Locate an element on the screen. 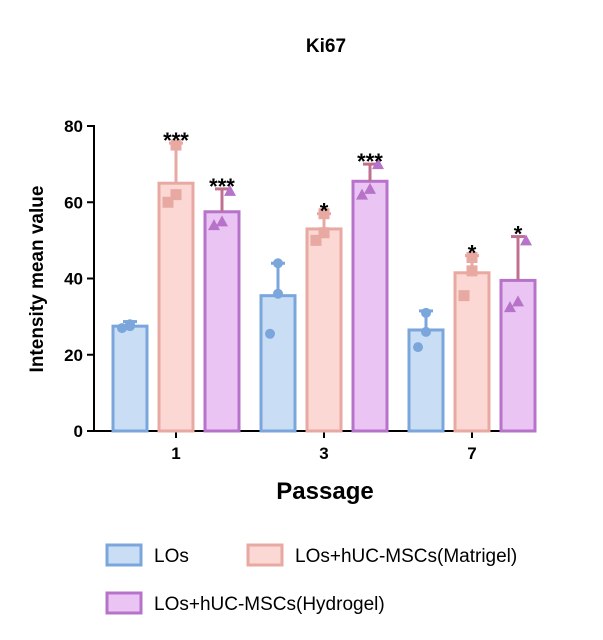 Image resolution: width=603 pixels, height=640 pixels. chart-title: Ki67 is located at coordinates (326, 46).